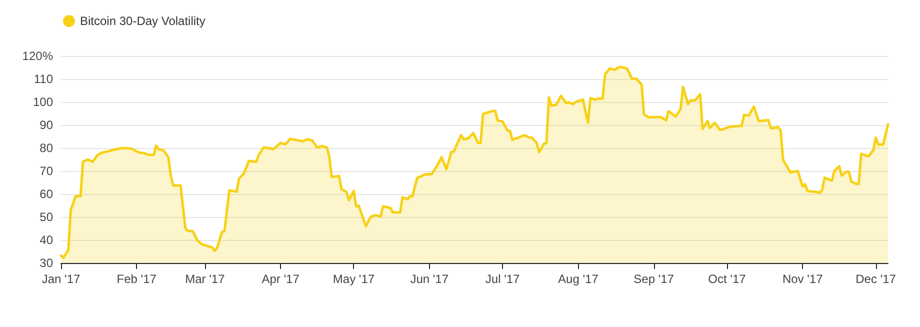 Image resolution: width=920 pixels, height=327 pixels. What do you see at coordinates (578, 279) in the screenshot?
I see `x-tick-label: Aug '17` at bounding box center [578, 279].